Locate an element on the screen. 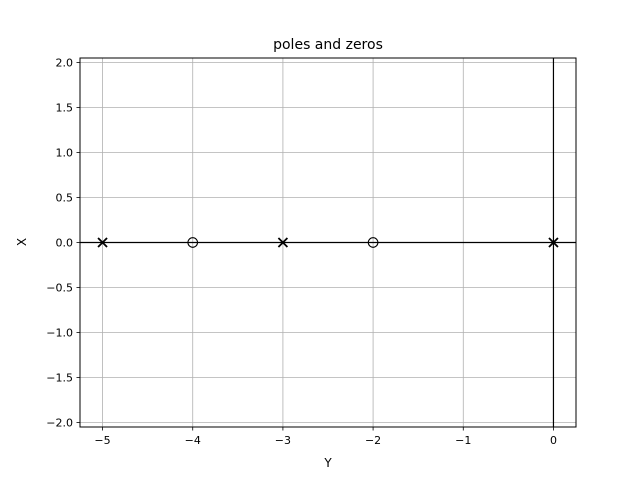  y-tick-label: 2.0 is located at coordinates (65, 63).